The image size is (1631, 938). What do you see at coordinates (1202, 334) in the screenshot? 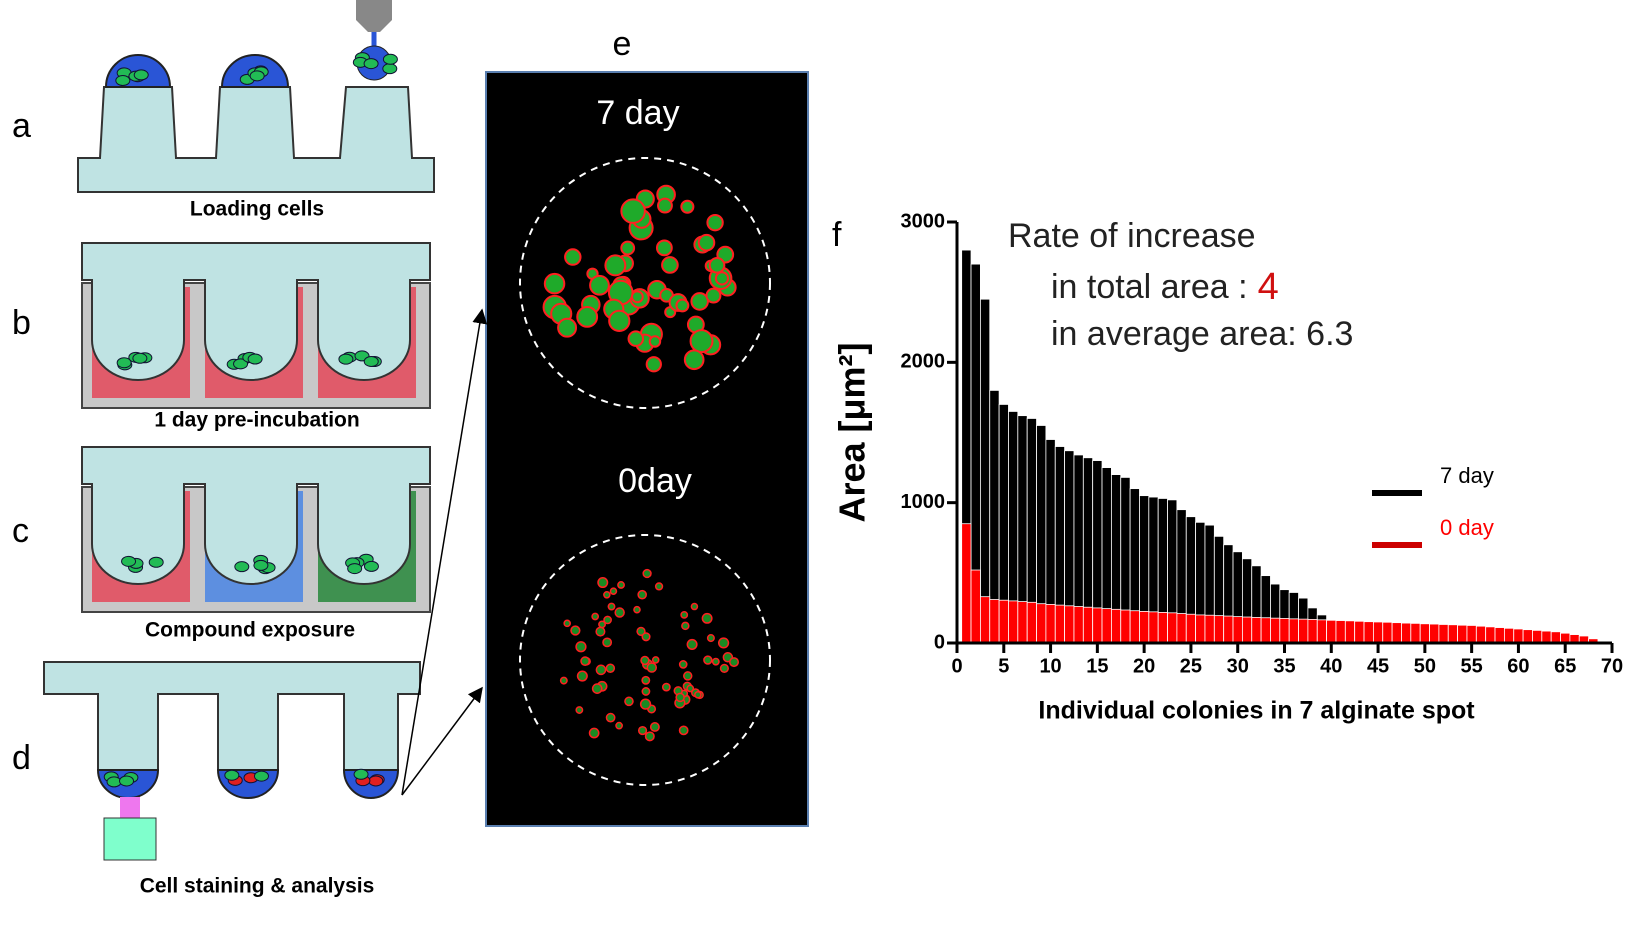
I see `annotation: in average area: 6.3` at bounding box center [1202, 334].